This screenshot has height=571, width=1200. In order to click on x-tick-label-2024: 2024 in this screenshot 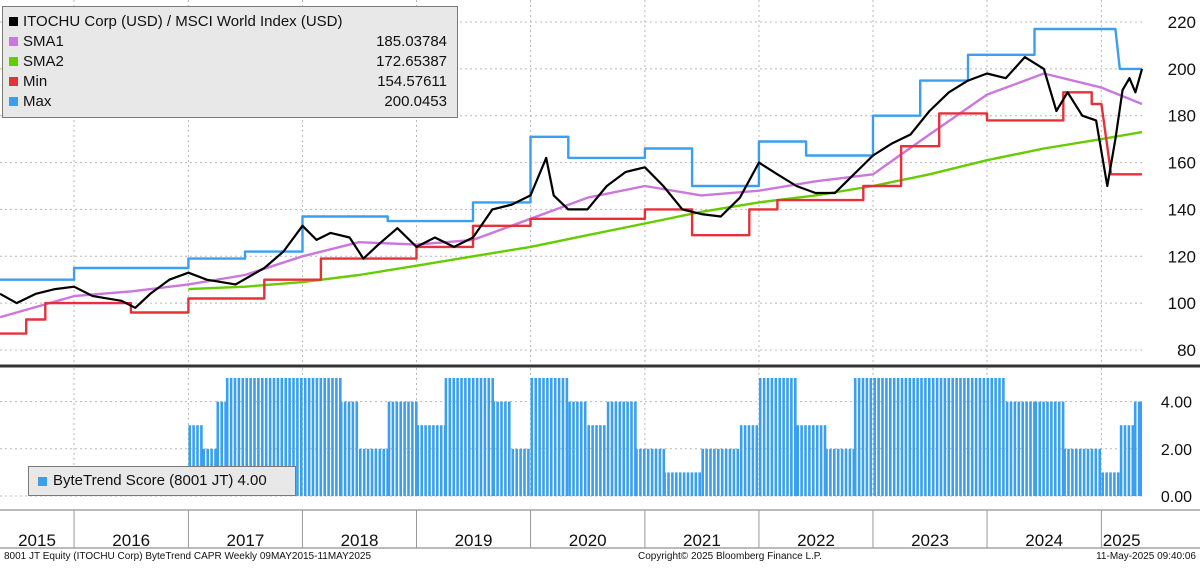, I will do `click(1044, 540)`.